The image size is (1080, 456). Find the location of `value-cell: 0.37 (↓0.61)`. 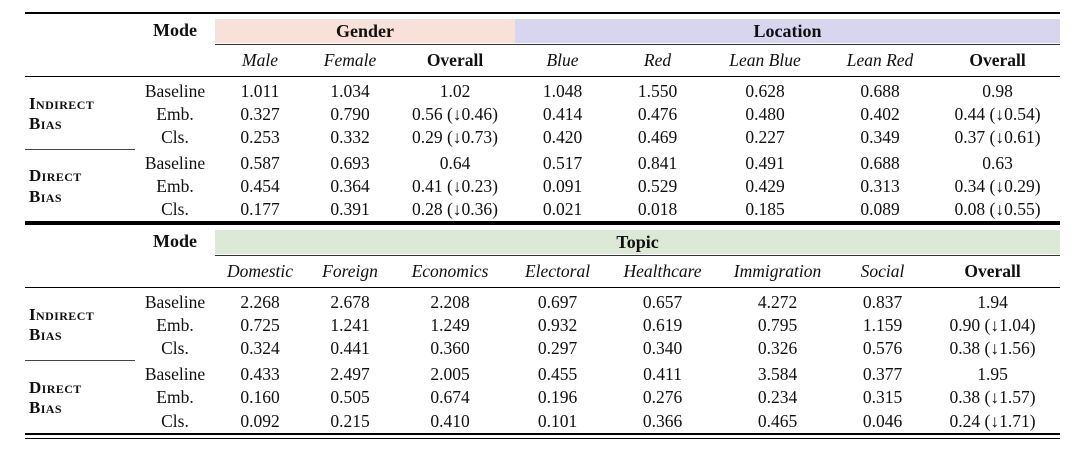

value-cell: 0.37 (↓0.61) is located at coordinates (997, 137).